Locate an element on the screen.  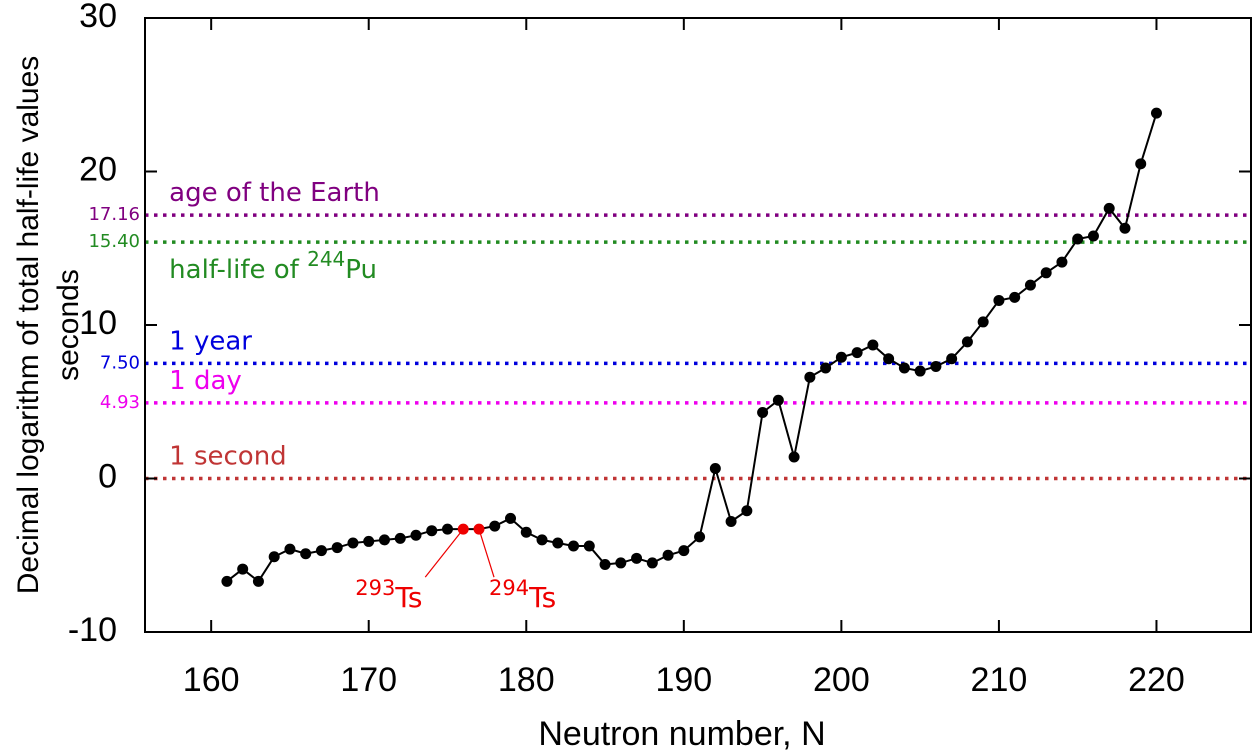
y-axis-label: seconds is located at coordinates (68, 325).